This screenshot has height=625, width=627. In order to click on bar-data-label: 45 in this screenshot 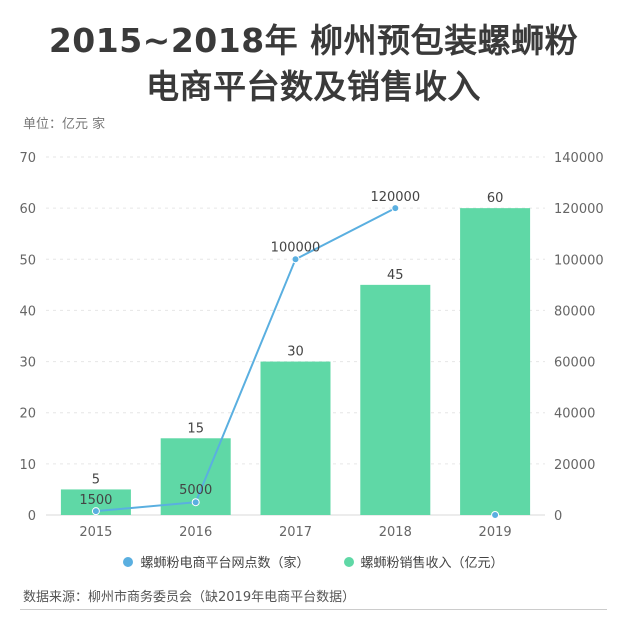, I will do `click(395, 275)`.